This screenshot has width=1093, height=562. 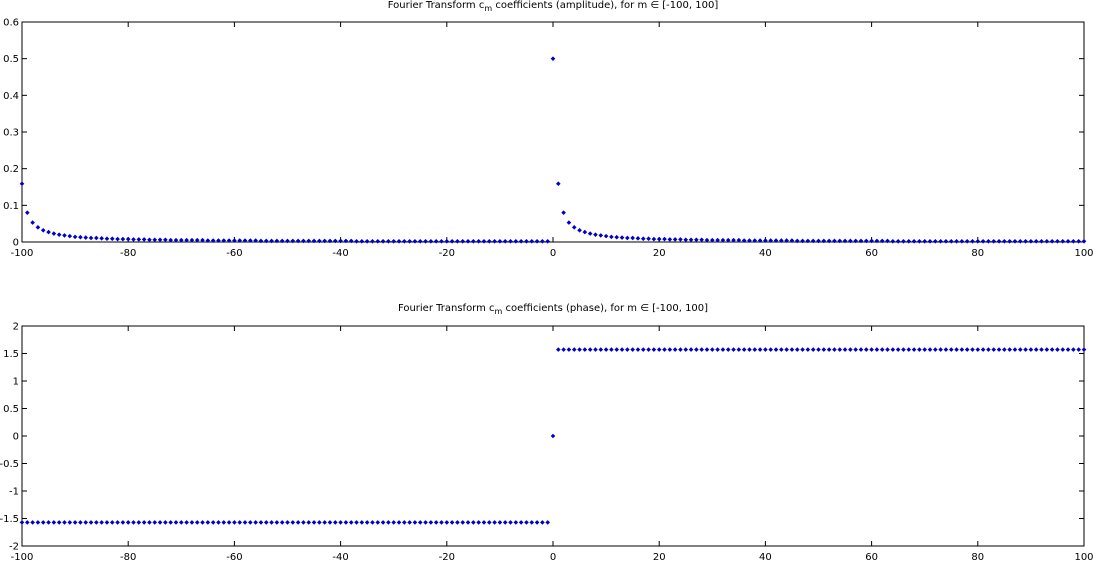 I want to click on title-part: Fourier Transform c, so click(x=436, y=5).